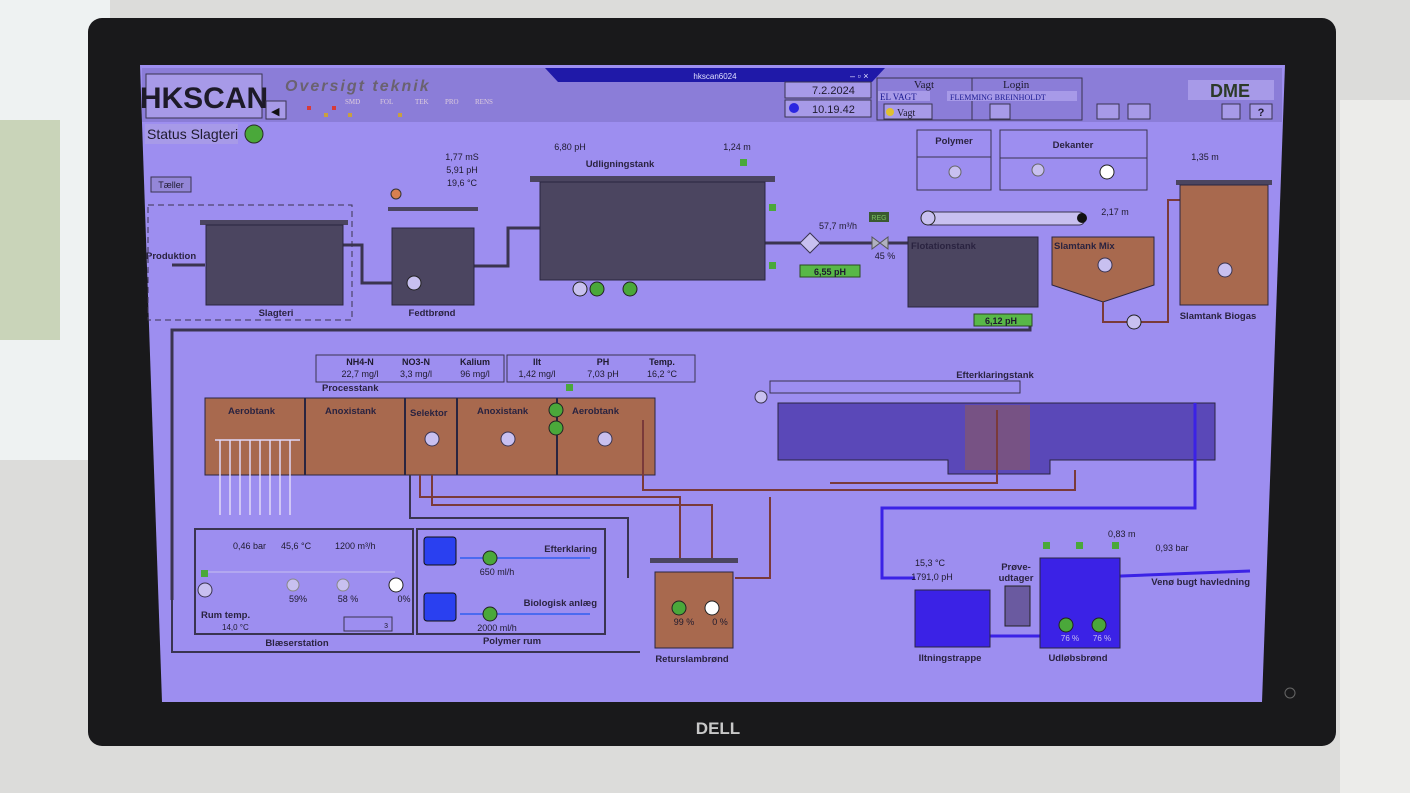 This screenshot has height=793, width=1410. What do you see at coordinates (1205, 157) in the screenshot?
I see `biogas-level: 1,35 m` at bounding box center [1205, 157].